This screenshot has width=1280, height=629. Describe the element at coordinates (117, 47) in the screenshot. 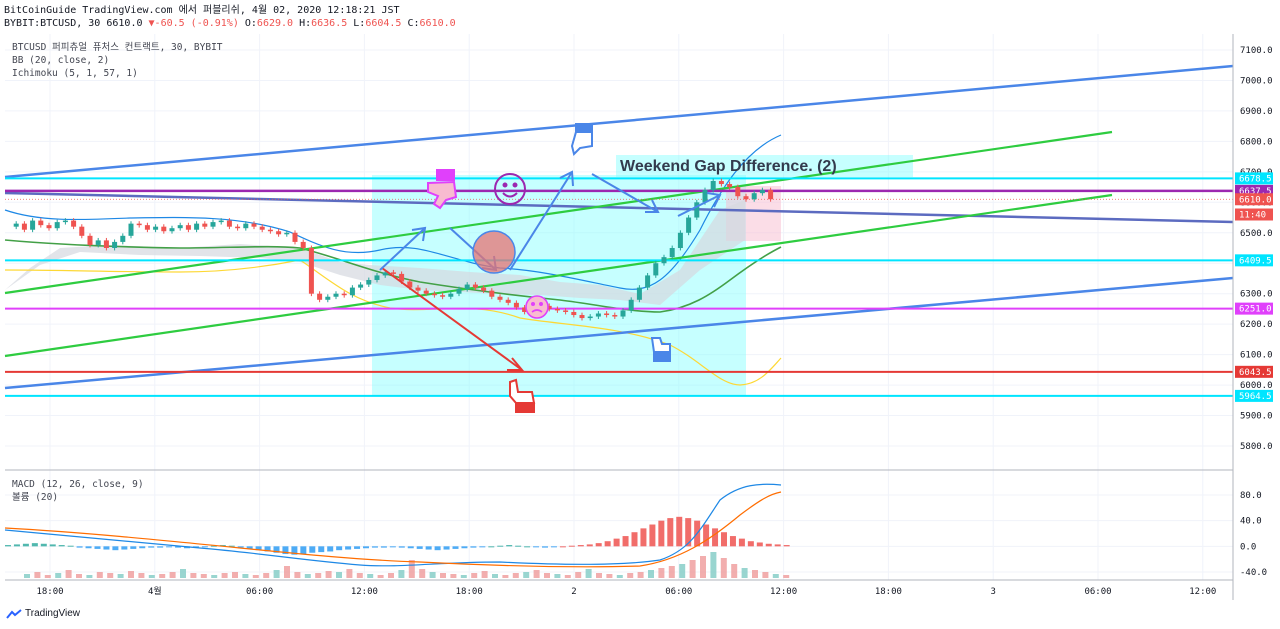

I see `legend-title: BTCUSD 퍼피츄얼 퓨처스 컨트랙트, 30, BYBIT` at that location.